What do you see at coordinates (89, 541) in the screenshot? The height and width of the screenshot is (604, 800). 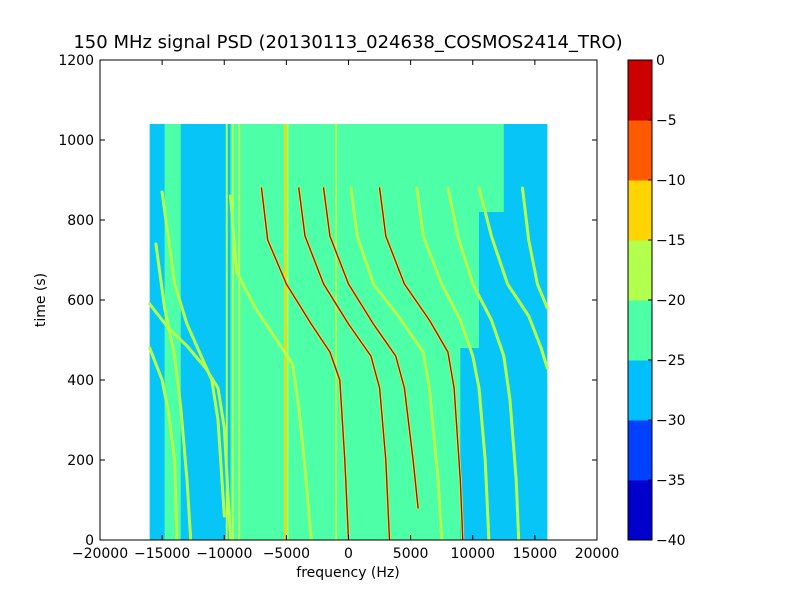 I see `y-tick-label: 0` at bounding box center [89, 541].